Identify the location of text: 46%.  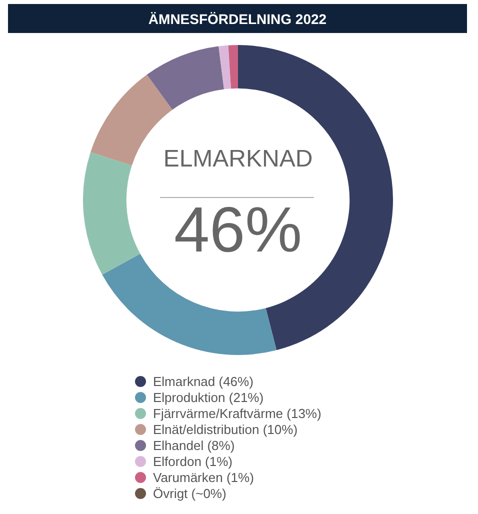
(238, 230).